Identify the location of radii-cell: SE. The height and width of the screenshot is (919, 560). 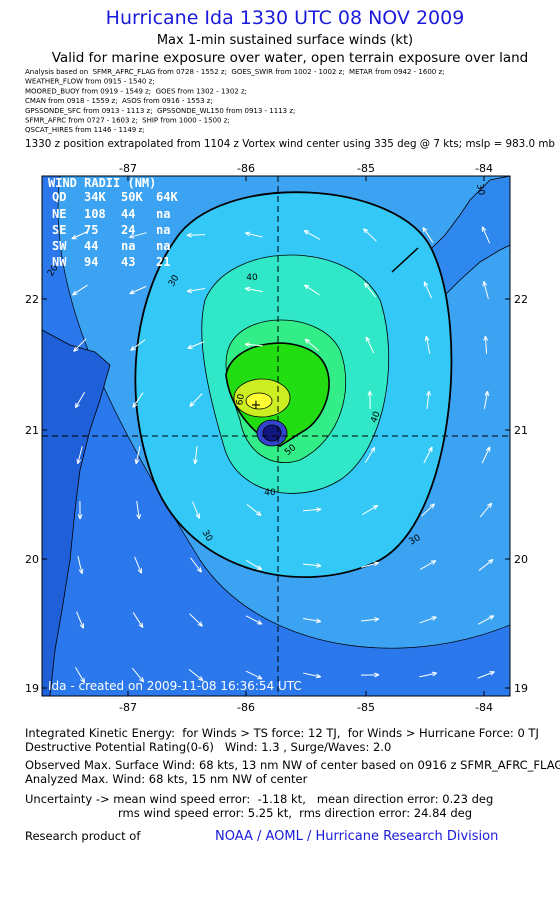
(59, 230).